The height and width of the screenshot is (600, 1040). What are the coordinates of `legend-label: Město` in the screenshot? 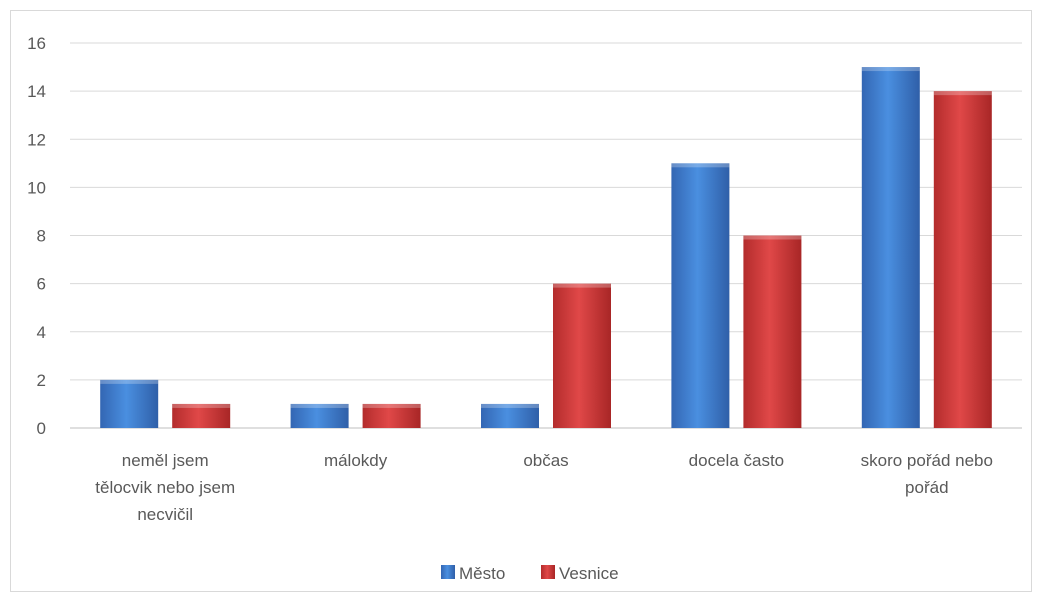 It's located at (482, 573).